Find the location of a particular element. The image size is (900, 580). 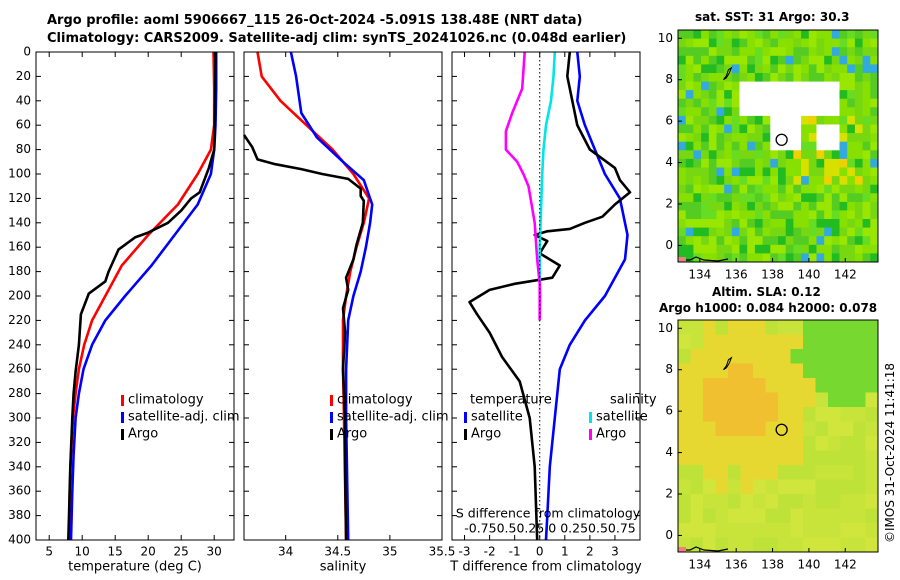

y-tick-label: 300 is located at coordinates (19, 418).